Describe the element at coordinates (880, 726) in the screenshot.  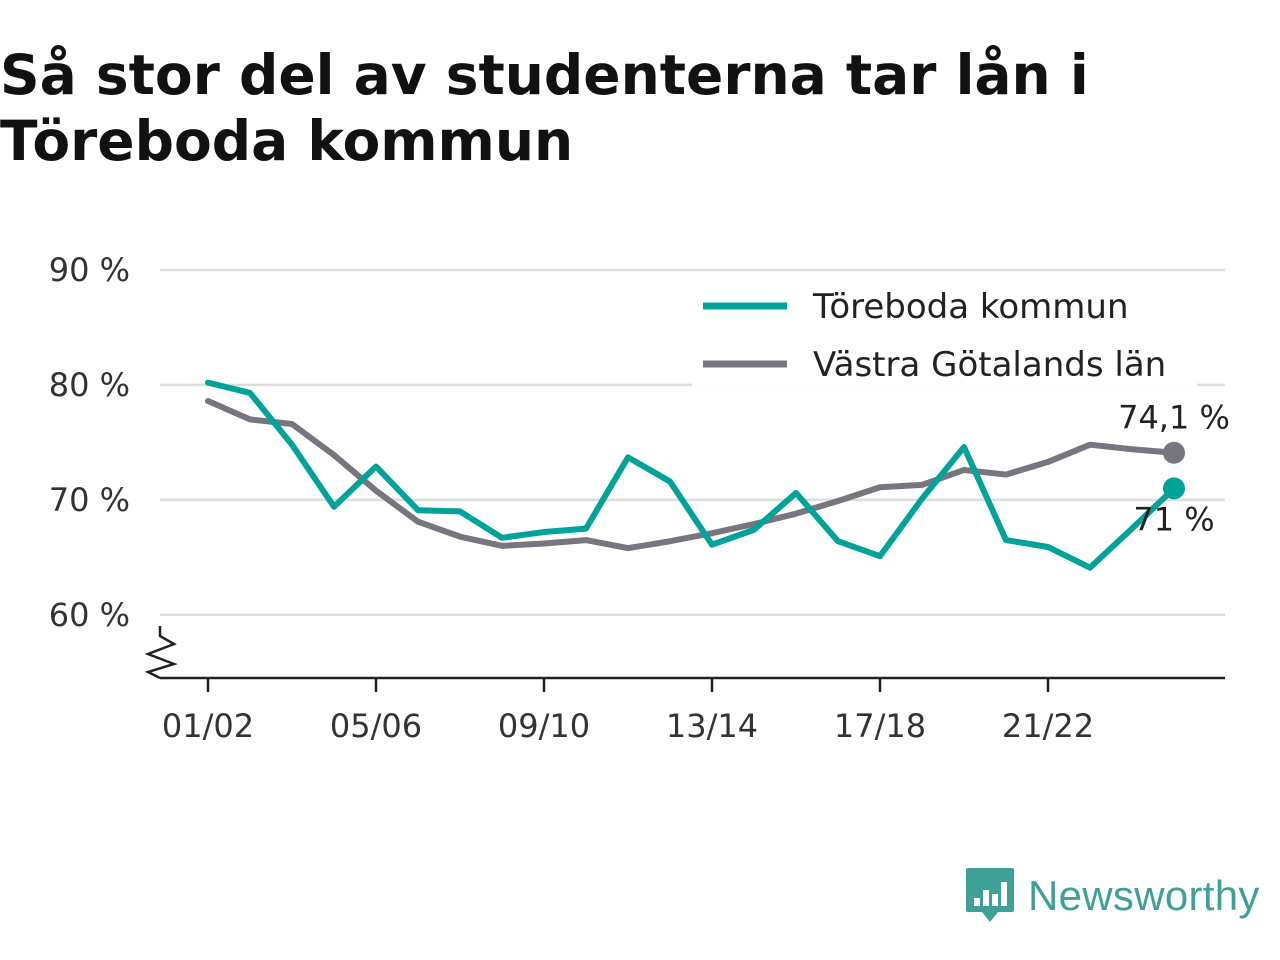
I see `x-tick-label: 17/18` at that location.